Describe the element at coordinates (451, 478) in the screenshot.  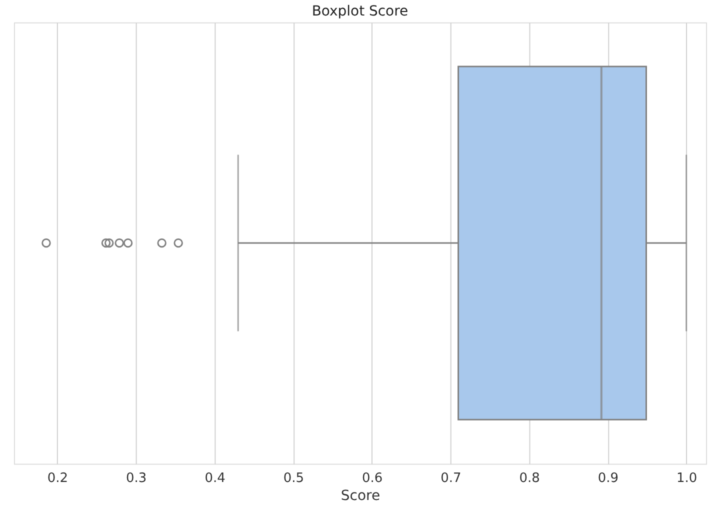
I see `x-tick-label: 0.7` at that location.